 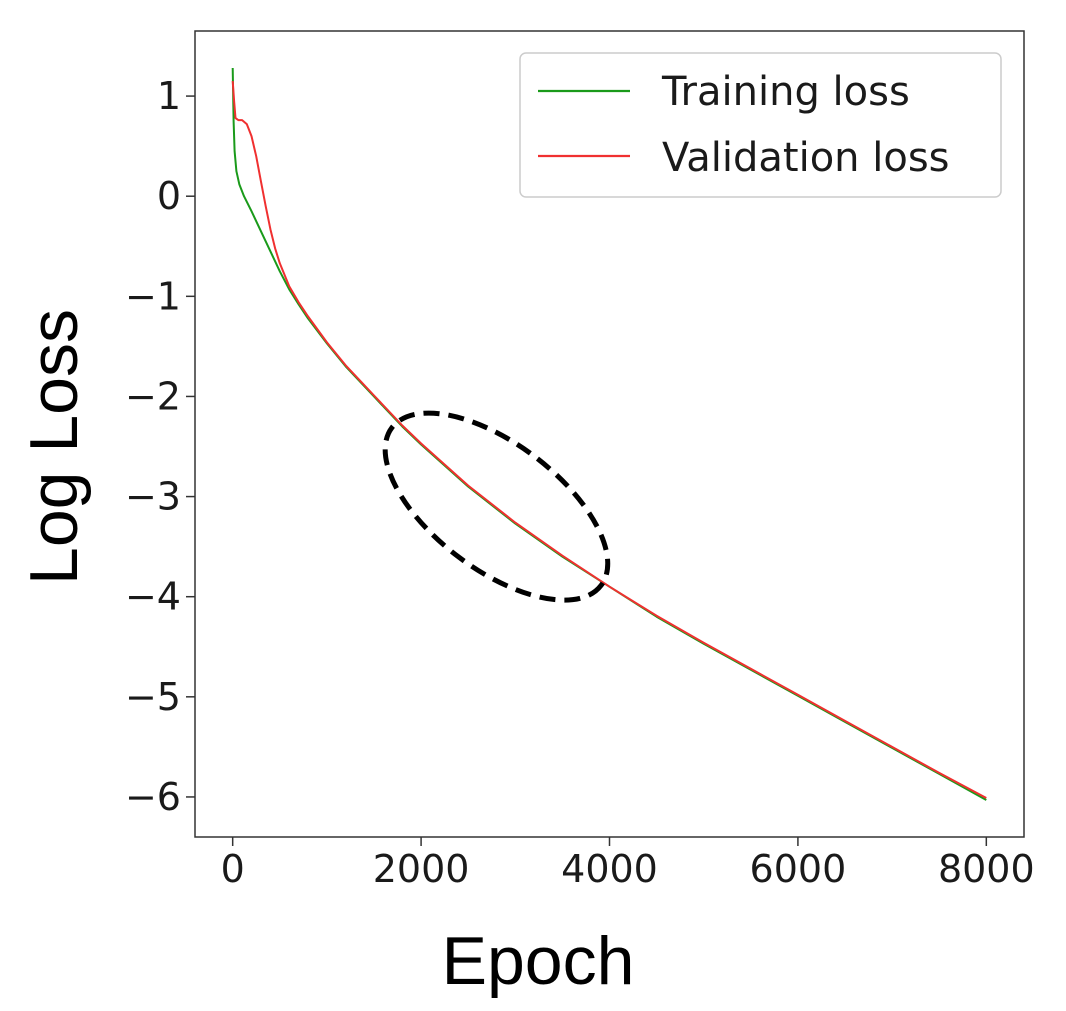 I want to click on x-axis-title: Epoch, so click(x=538, y=961).